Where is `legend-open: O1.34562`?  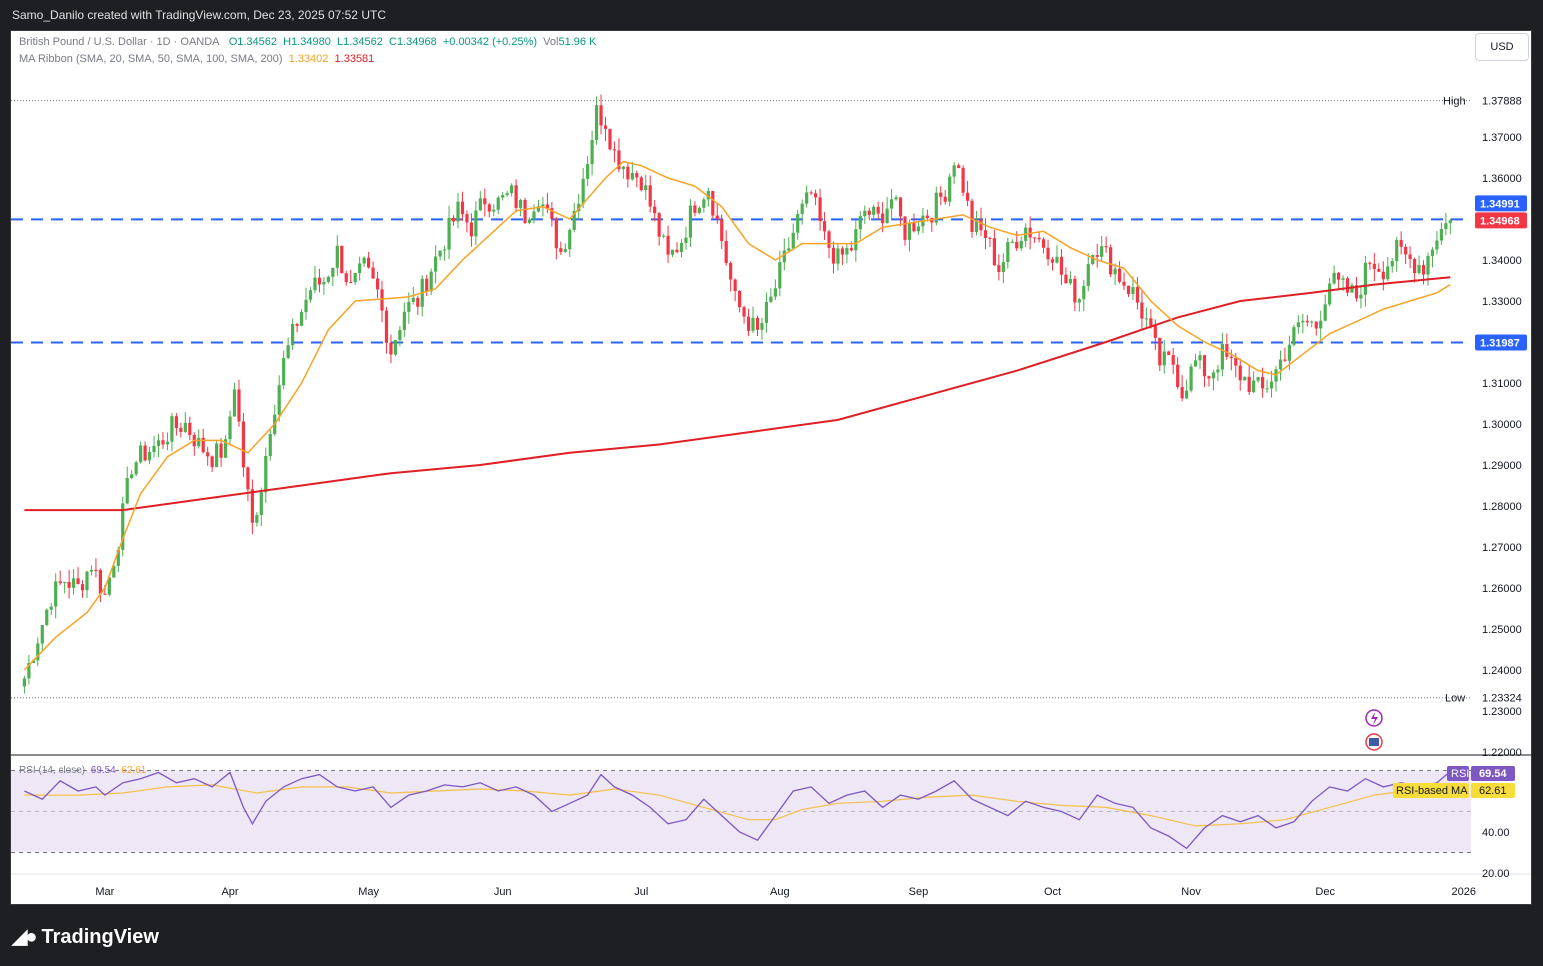
legend-open: O1.34562 is located at coordinates (253, 42).